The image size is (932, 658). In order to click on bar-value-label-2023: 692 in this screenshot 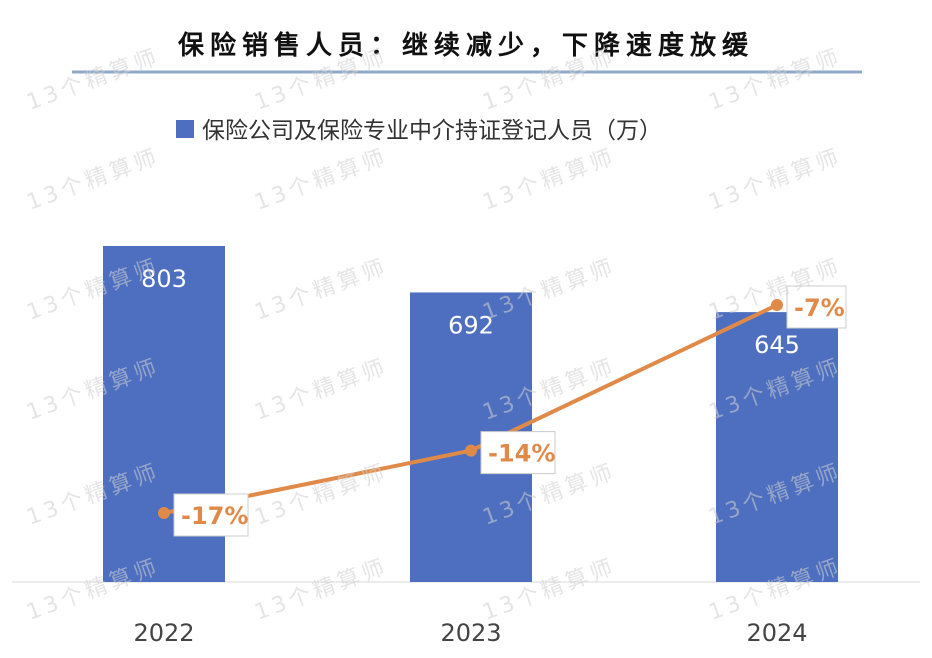, I will do `click(471, 325)`.